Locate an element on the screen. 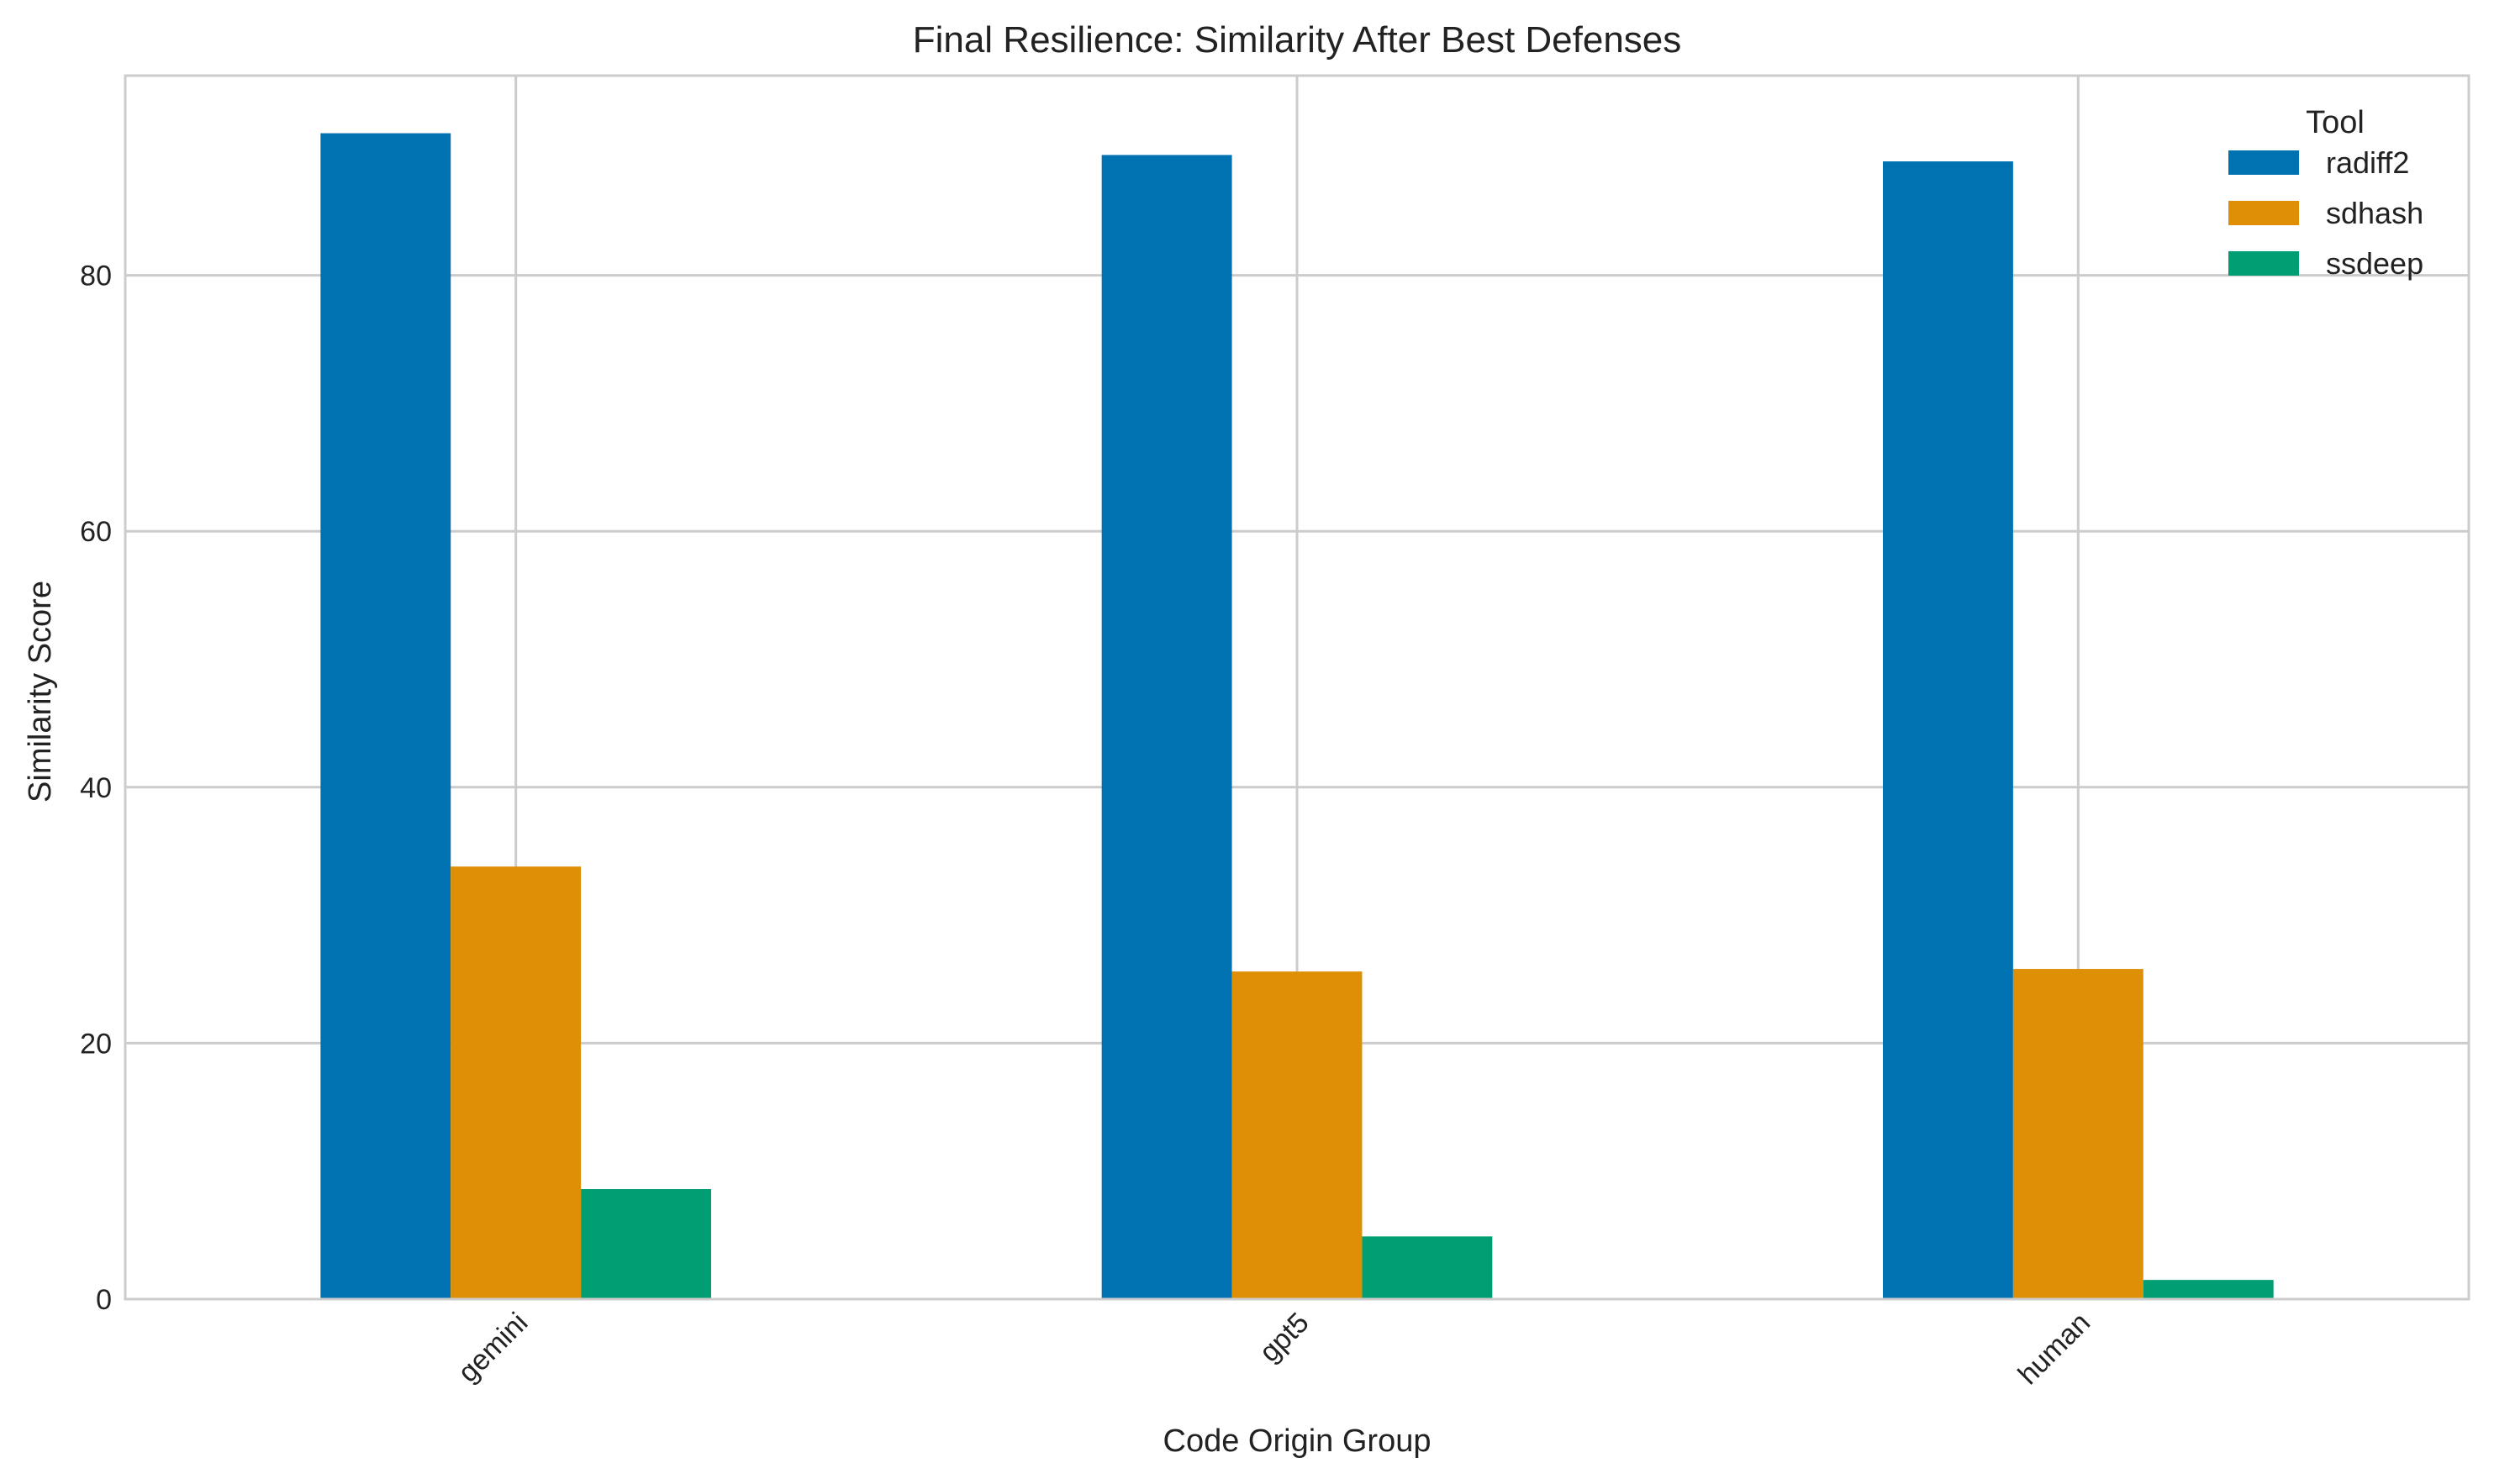 This screenshot has height=1484, width=2494. bar-sdhash-gemini is located at coordinates (516, 1083).